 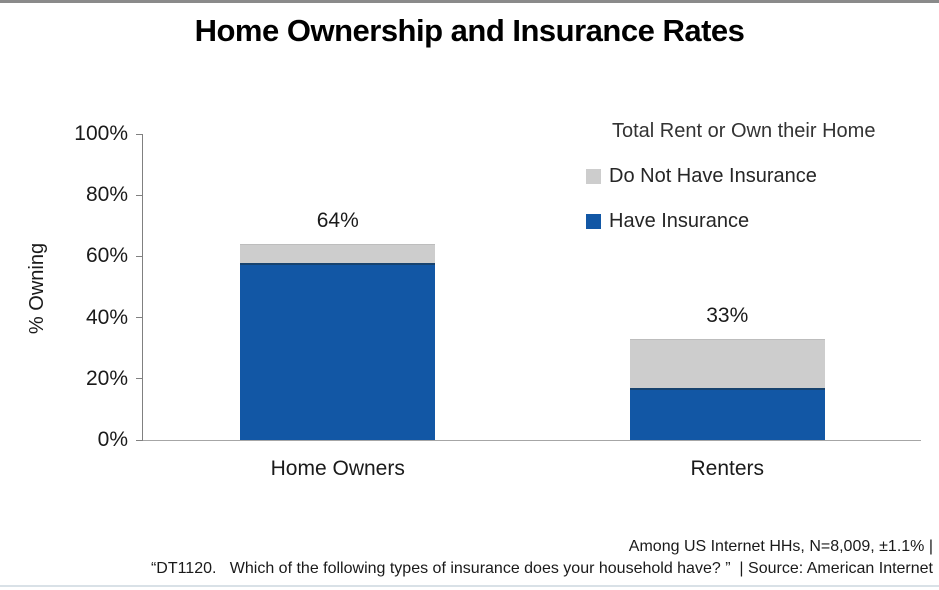 What do you see at coordinates (106, 195) in the screenshot?
I see `y-tick-label: 80%` at bounding box center [106, 195].